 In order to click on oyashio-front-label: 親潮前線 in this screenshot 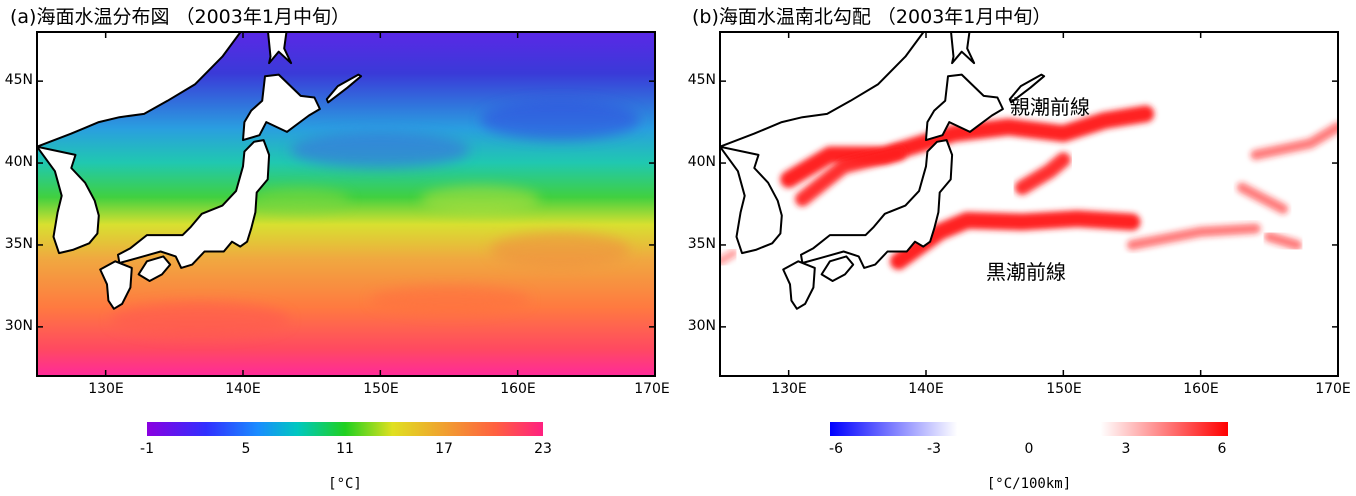, I will do `click(1050, 107)`.